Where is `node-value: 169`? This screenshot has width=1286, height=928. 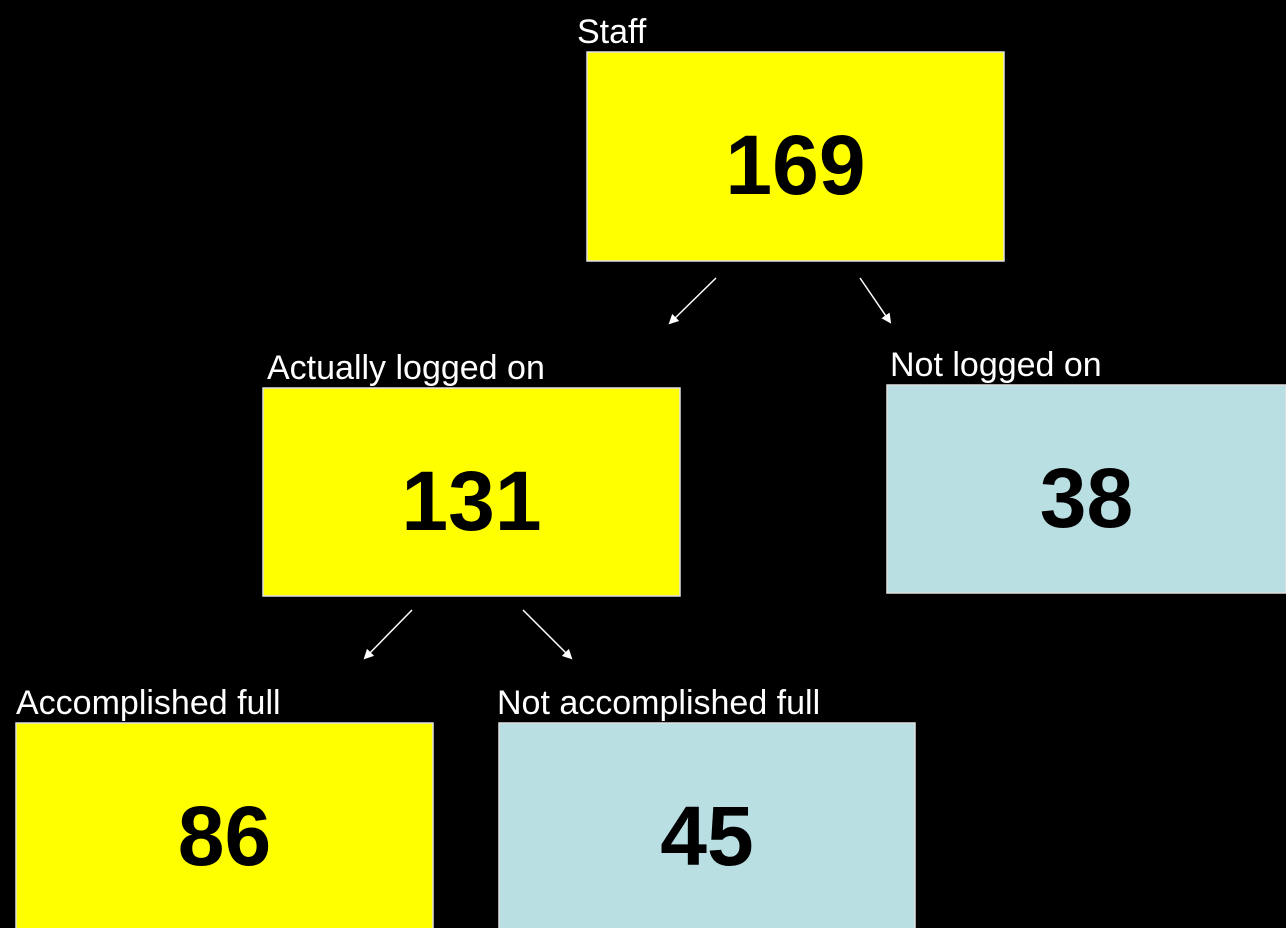
node-value: 169 is located at coordinates (795, 165).